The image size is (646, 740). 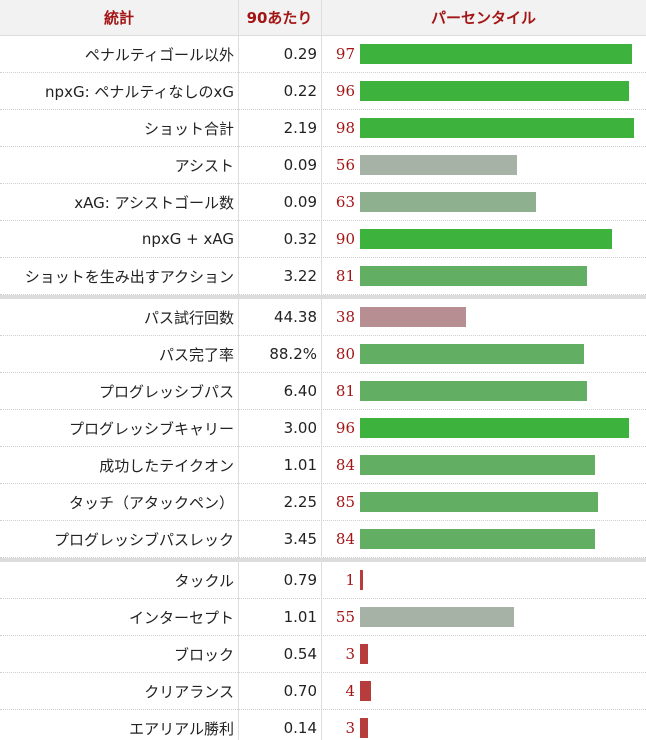 What do you see at coordinates (345, 317) in the screenshot?
I see `percentile-label: 38` at bounding box center [345, 317].